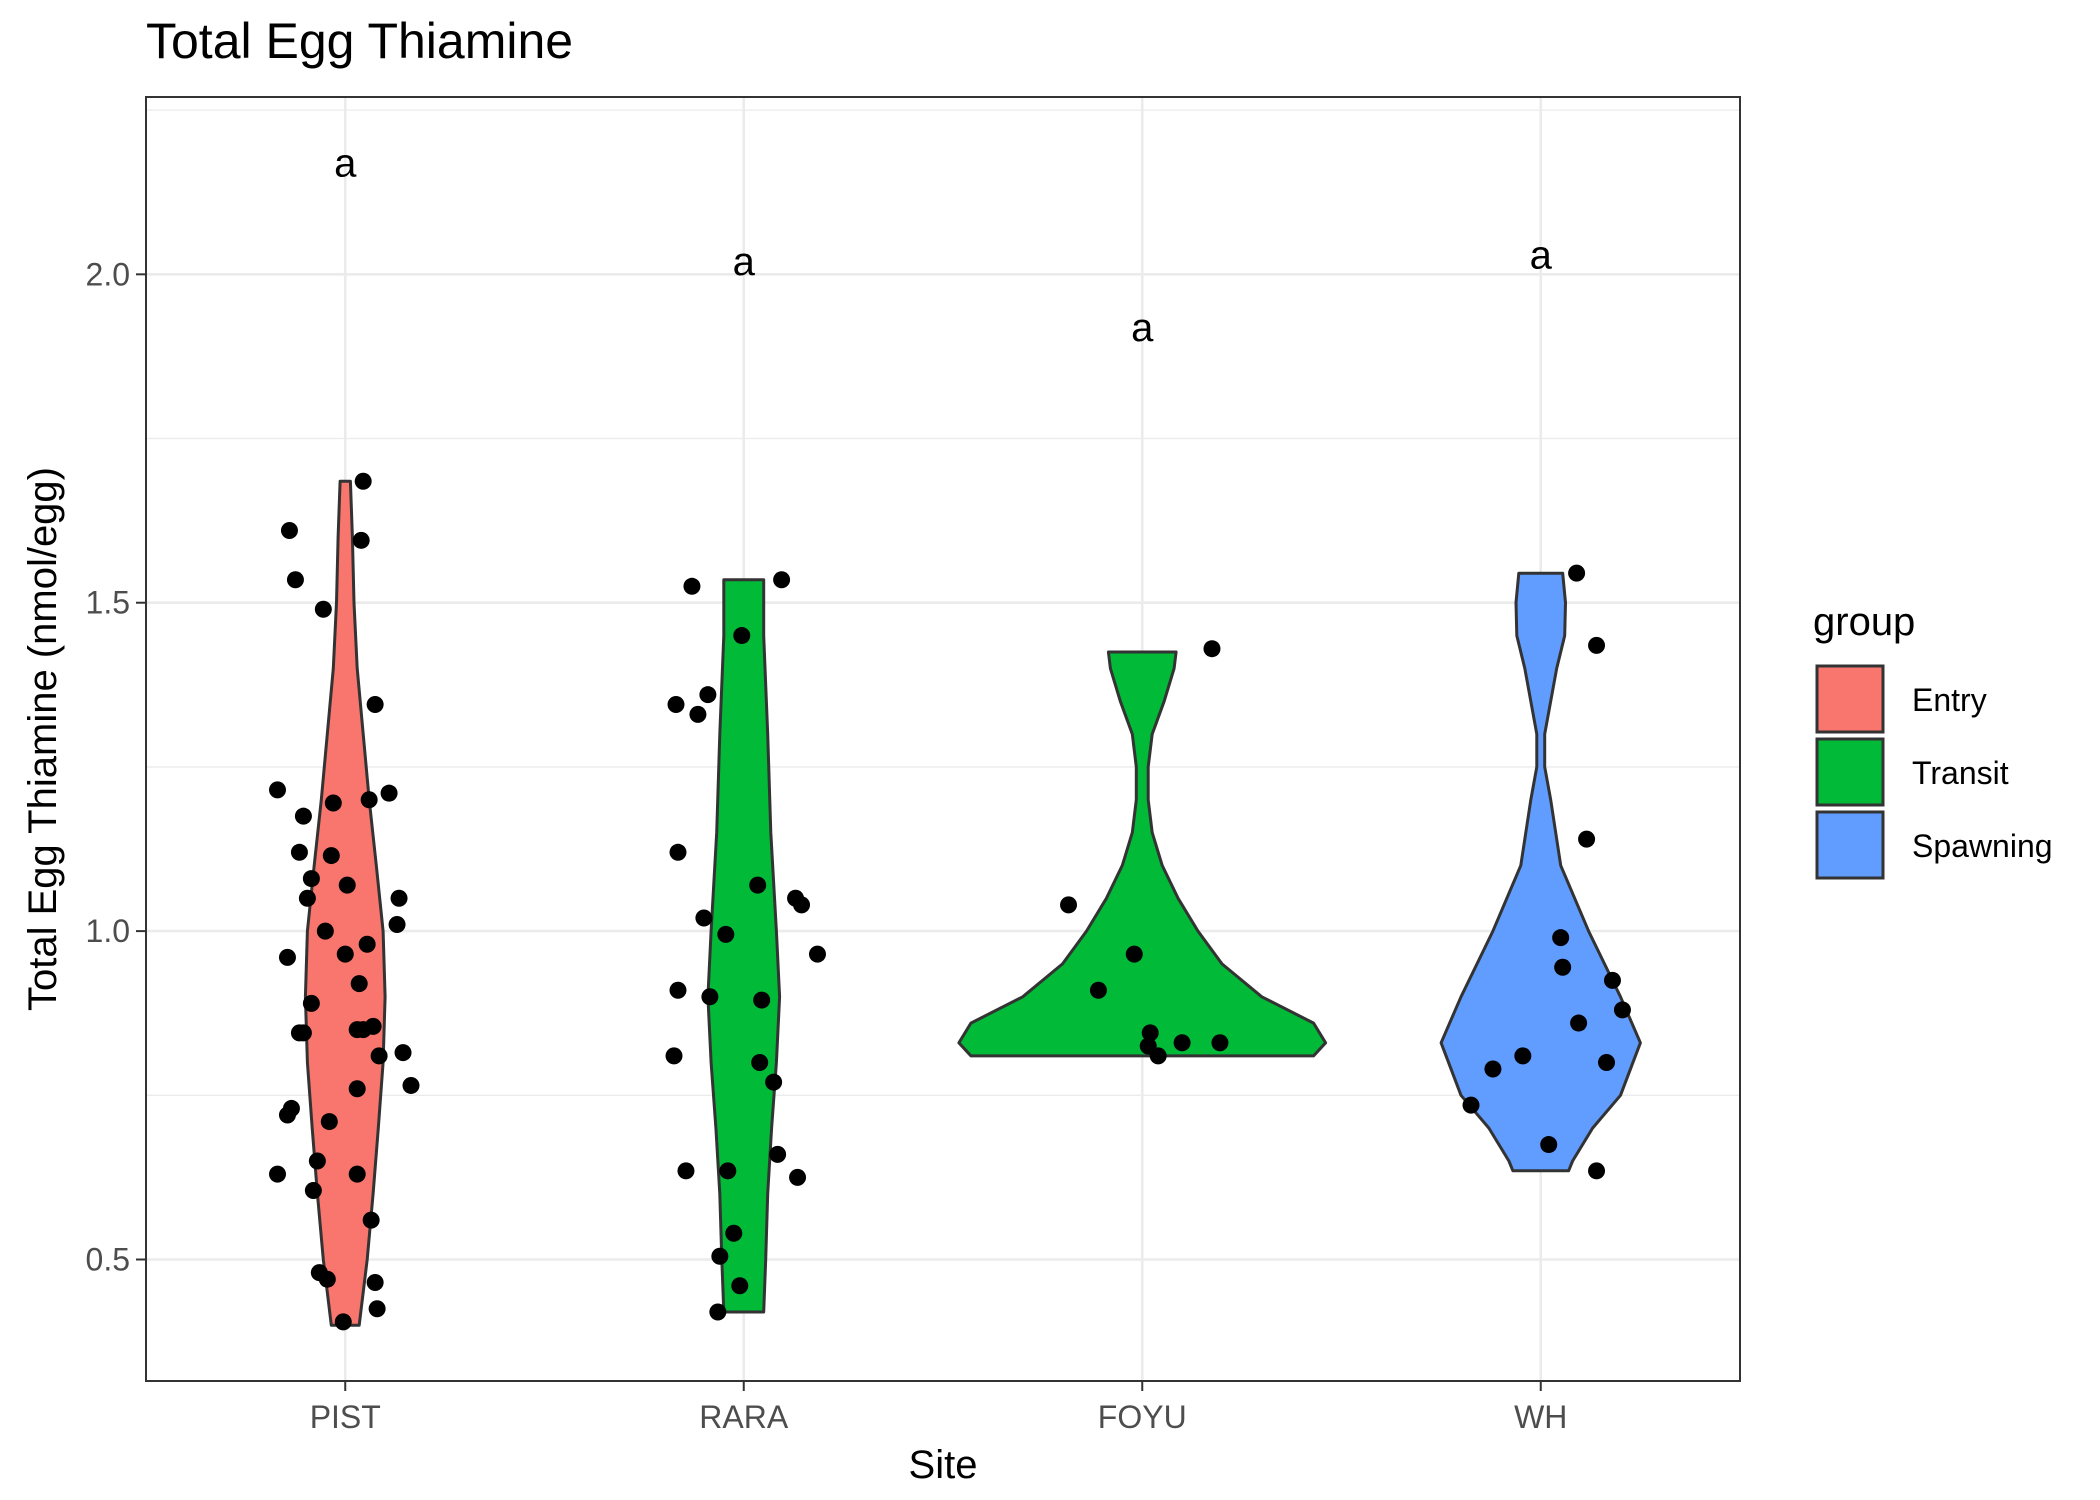 The width and height of the screenshot is (2100, 1500). I want to click on legend-label: Entry, so click(1949, 700).